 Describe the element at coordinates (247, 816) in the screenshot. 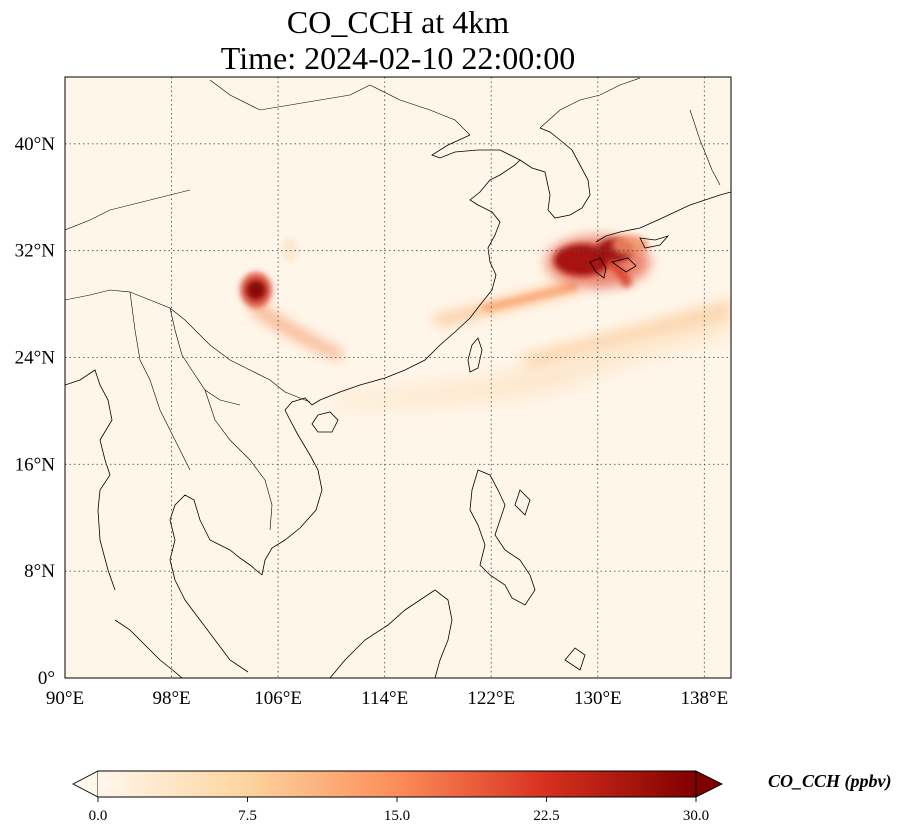

I see `colorbar-tick-label: 7.5` at that location.